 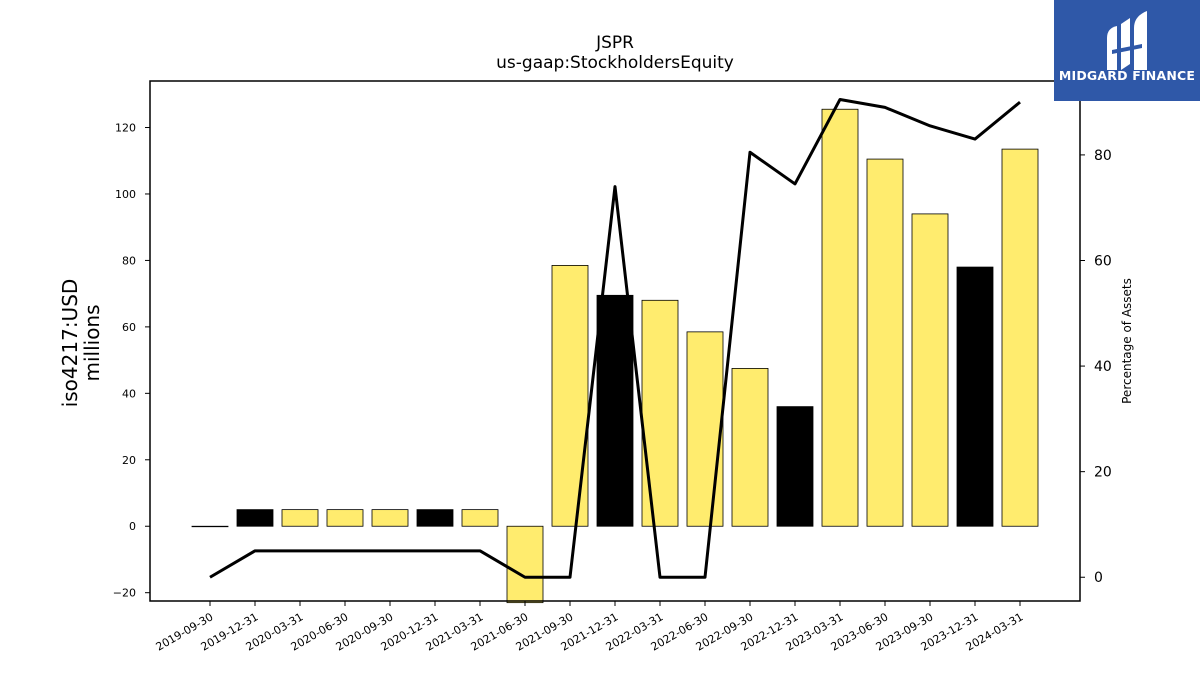 I want to click on y-tick-label: −20, so click(x=124, y=593).